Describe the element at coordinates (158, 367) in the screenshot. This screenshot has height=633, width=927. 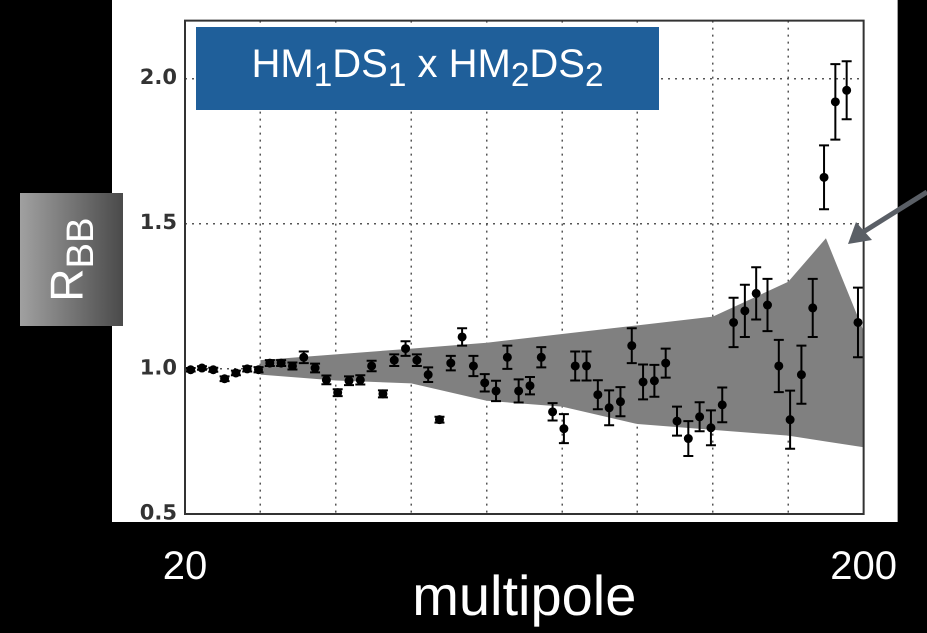
I see `y-tick-label: 1.0` at that location.